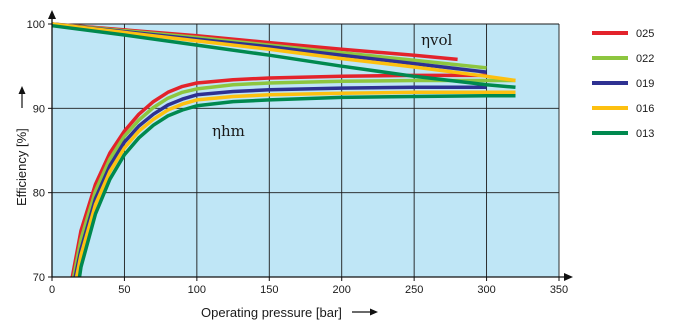  Describe the element at coordinates (283, 52) in the screenshot. I see `series-line-016-eta-vol` at that location.